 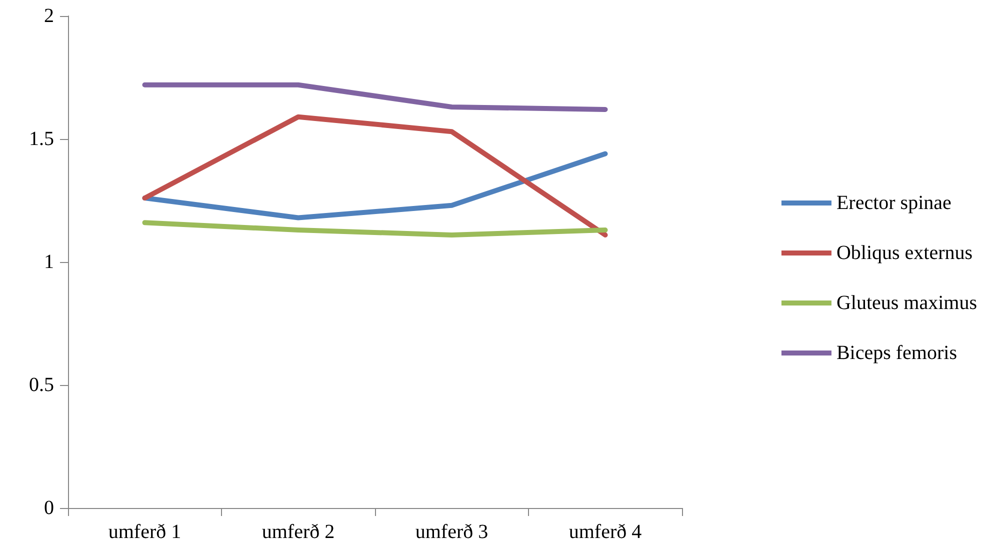 What do you see at coordinates (451, 532) in the screenshot?
I see `x-tick-label: umferð 3` at bounding box center [451, 532].